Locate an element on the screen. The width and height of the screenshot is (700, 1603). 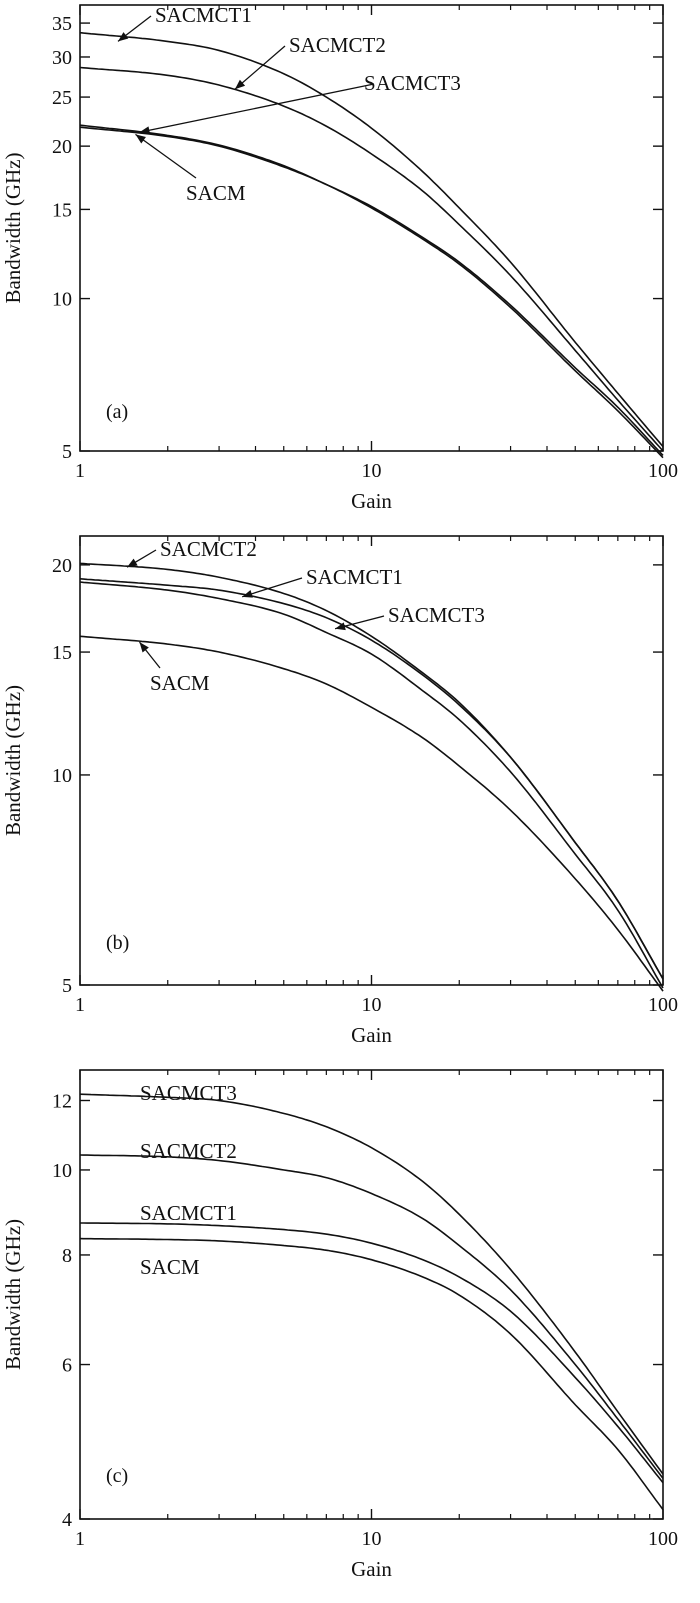
y-tick-label: 6 is located at coordinates (67, 1366).